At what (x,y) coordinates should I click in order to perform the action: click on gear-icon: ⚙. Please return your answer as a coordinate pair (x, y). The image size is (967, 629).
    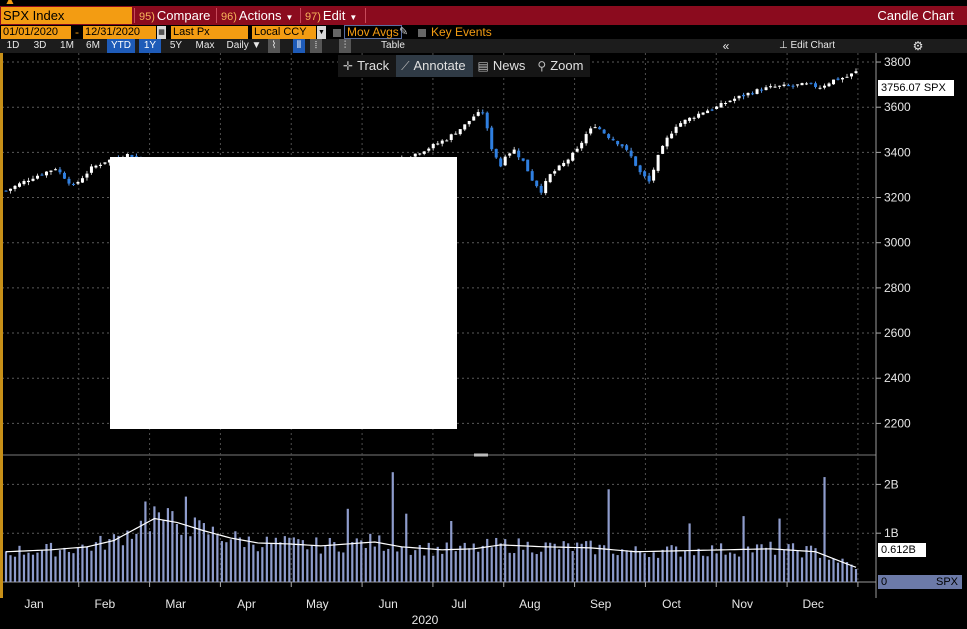
    Looking at the image, I should click on (918, 46).